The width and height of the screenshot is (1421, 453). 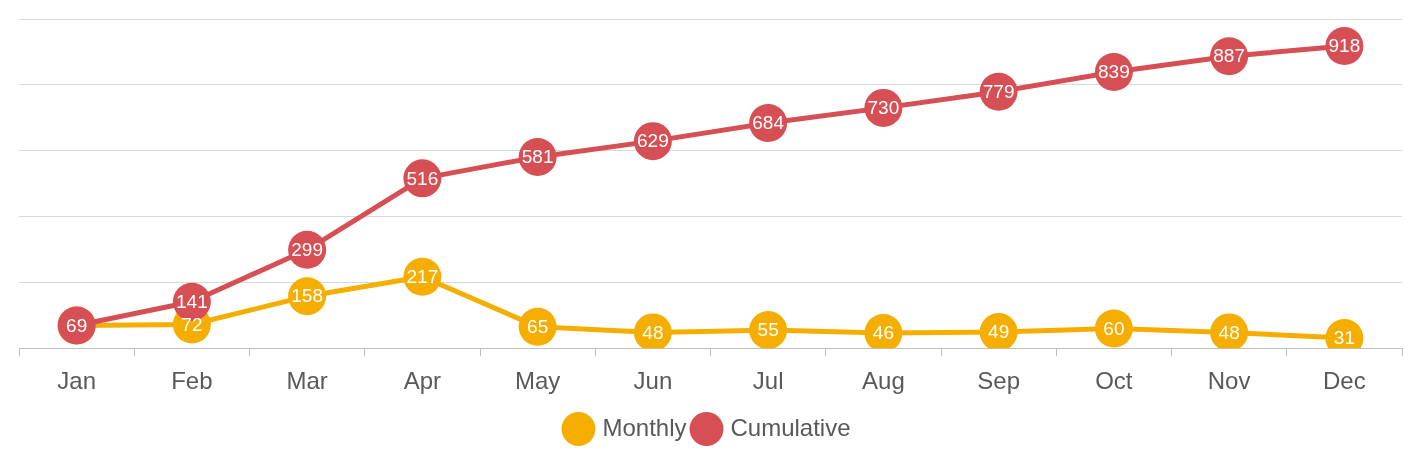 I want to click on data-label: 31, so click(x=1344, y=338).